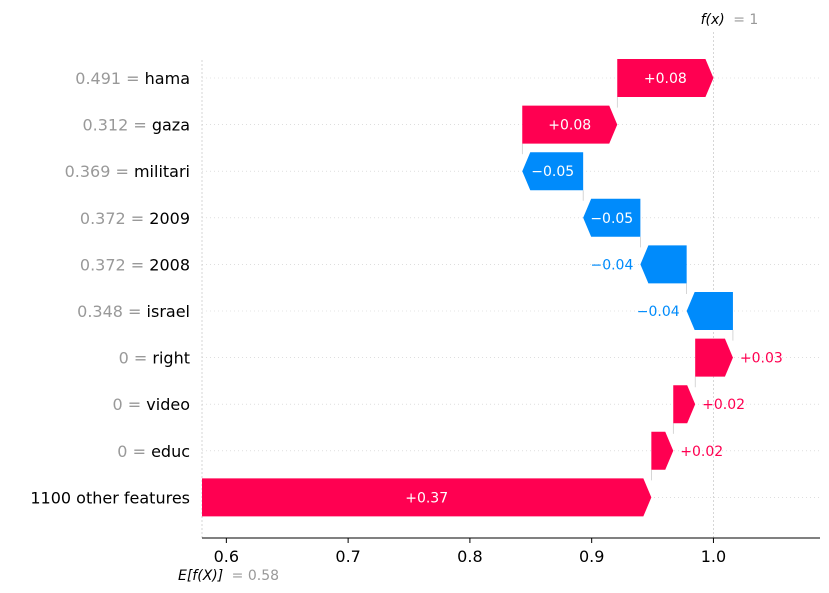  I want to click on feature-label: 0 = educ, so click(153, 451).